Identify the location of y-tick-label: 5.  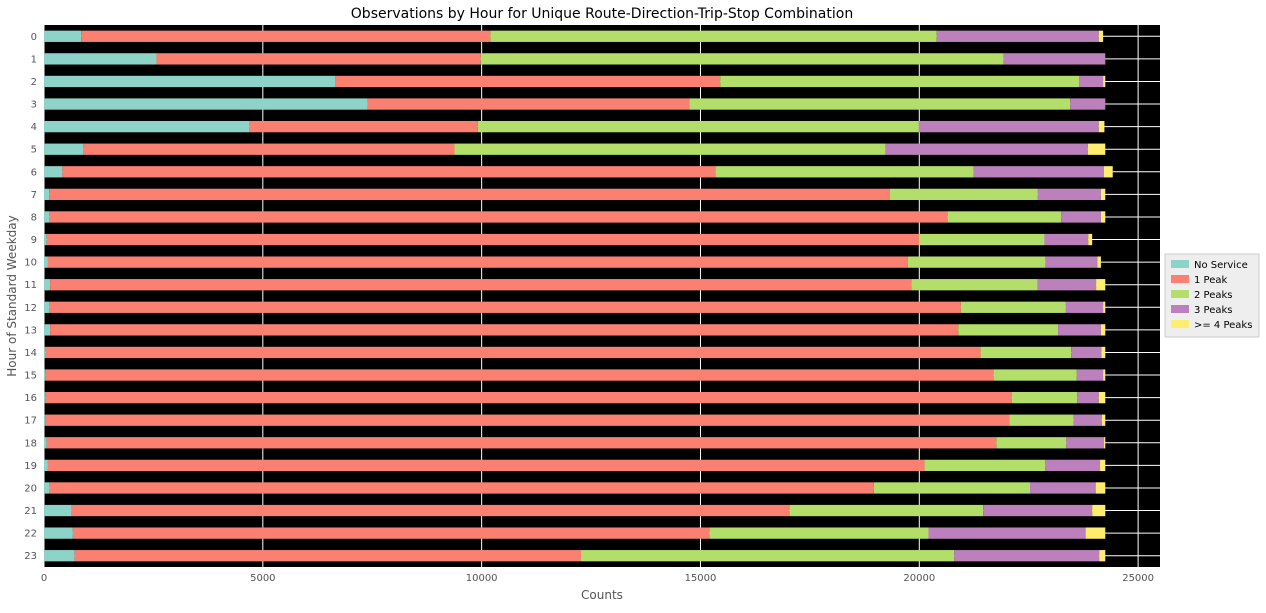
(34, 150).